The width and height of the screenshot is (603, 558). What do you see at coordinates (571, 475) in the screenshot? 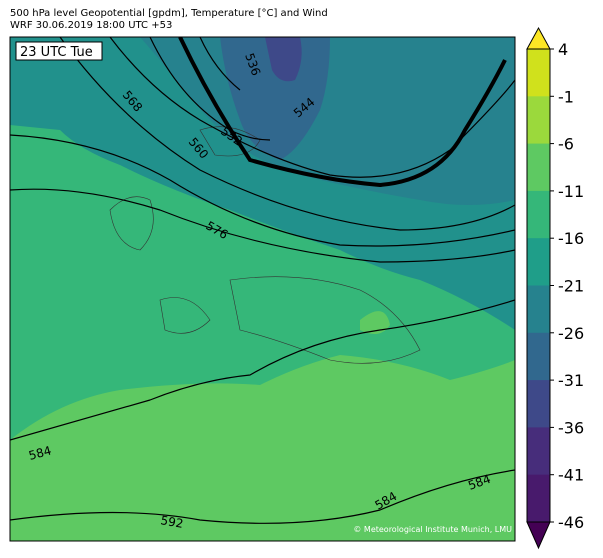
I see `colorbar-label: -41` at bounding box center [571, 475].